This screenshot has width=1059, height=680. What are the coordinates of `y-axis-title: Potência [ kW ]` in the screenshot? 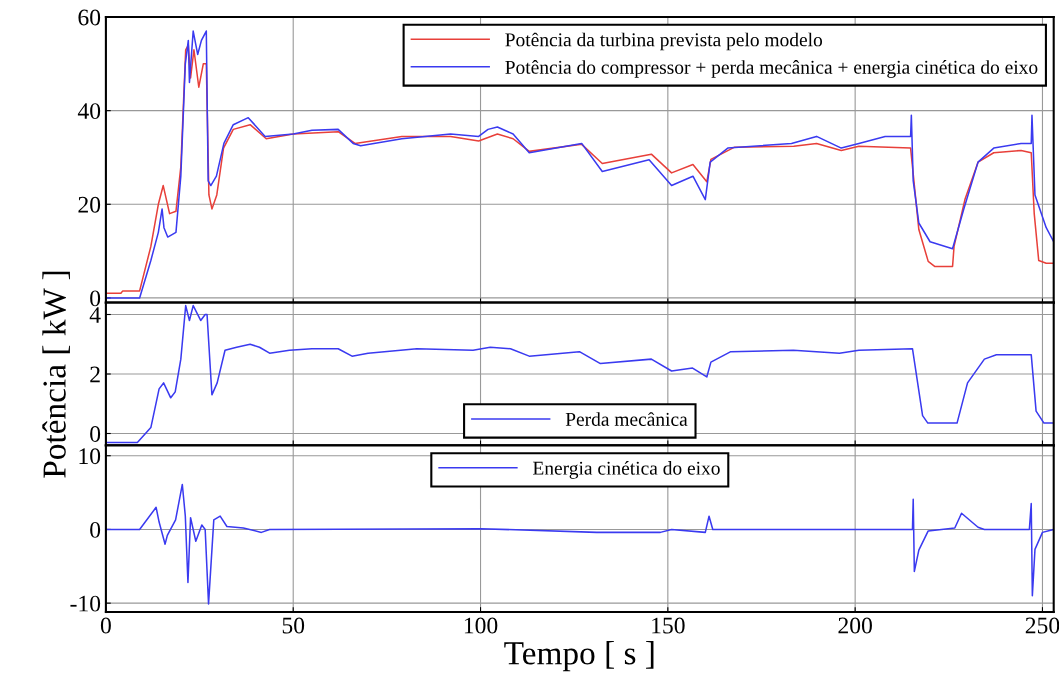 It's located at (56, 374).